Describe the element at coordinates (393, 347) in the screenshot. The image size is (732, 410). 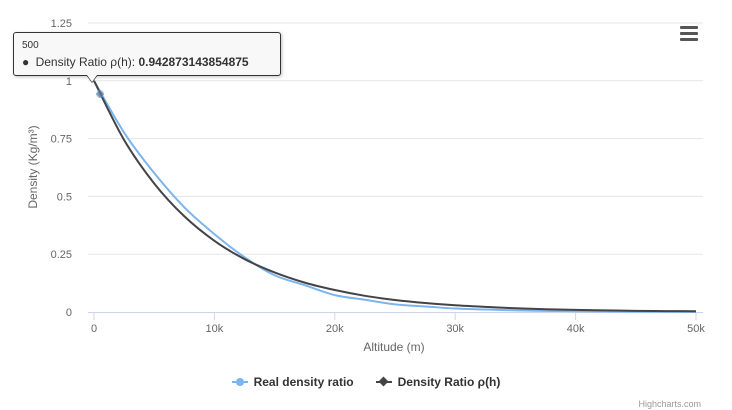
I see `x-axis-title: Altitude (m)` at that location.